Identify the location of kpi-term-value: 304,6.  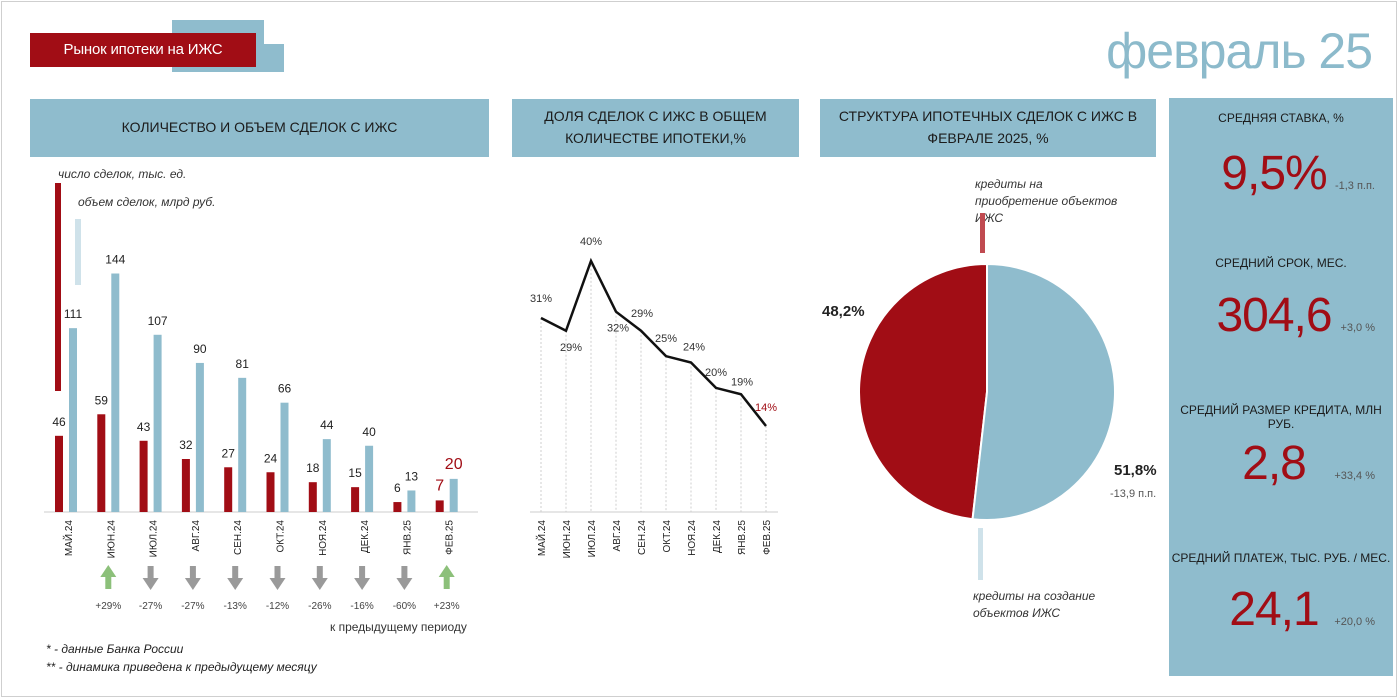
(1274, 315).